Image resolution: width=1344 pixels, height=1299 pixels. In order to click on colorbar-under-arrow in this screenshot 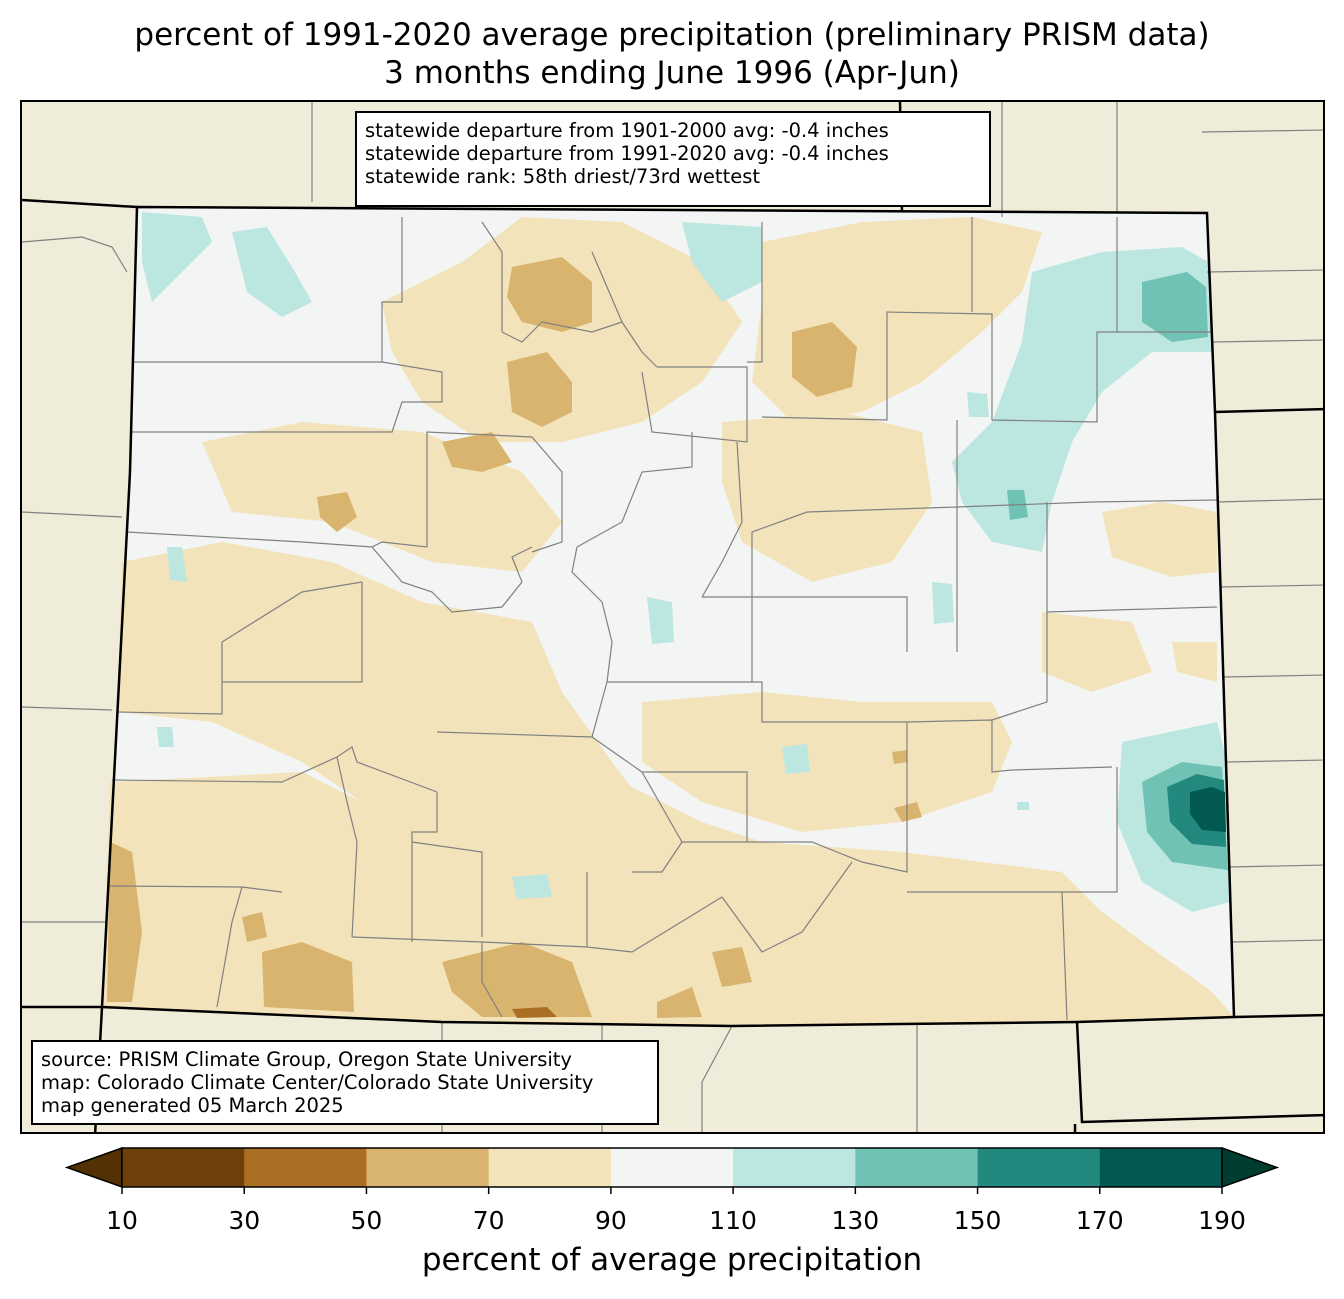, I will do `click(93, 1167)`.